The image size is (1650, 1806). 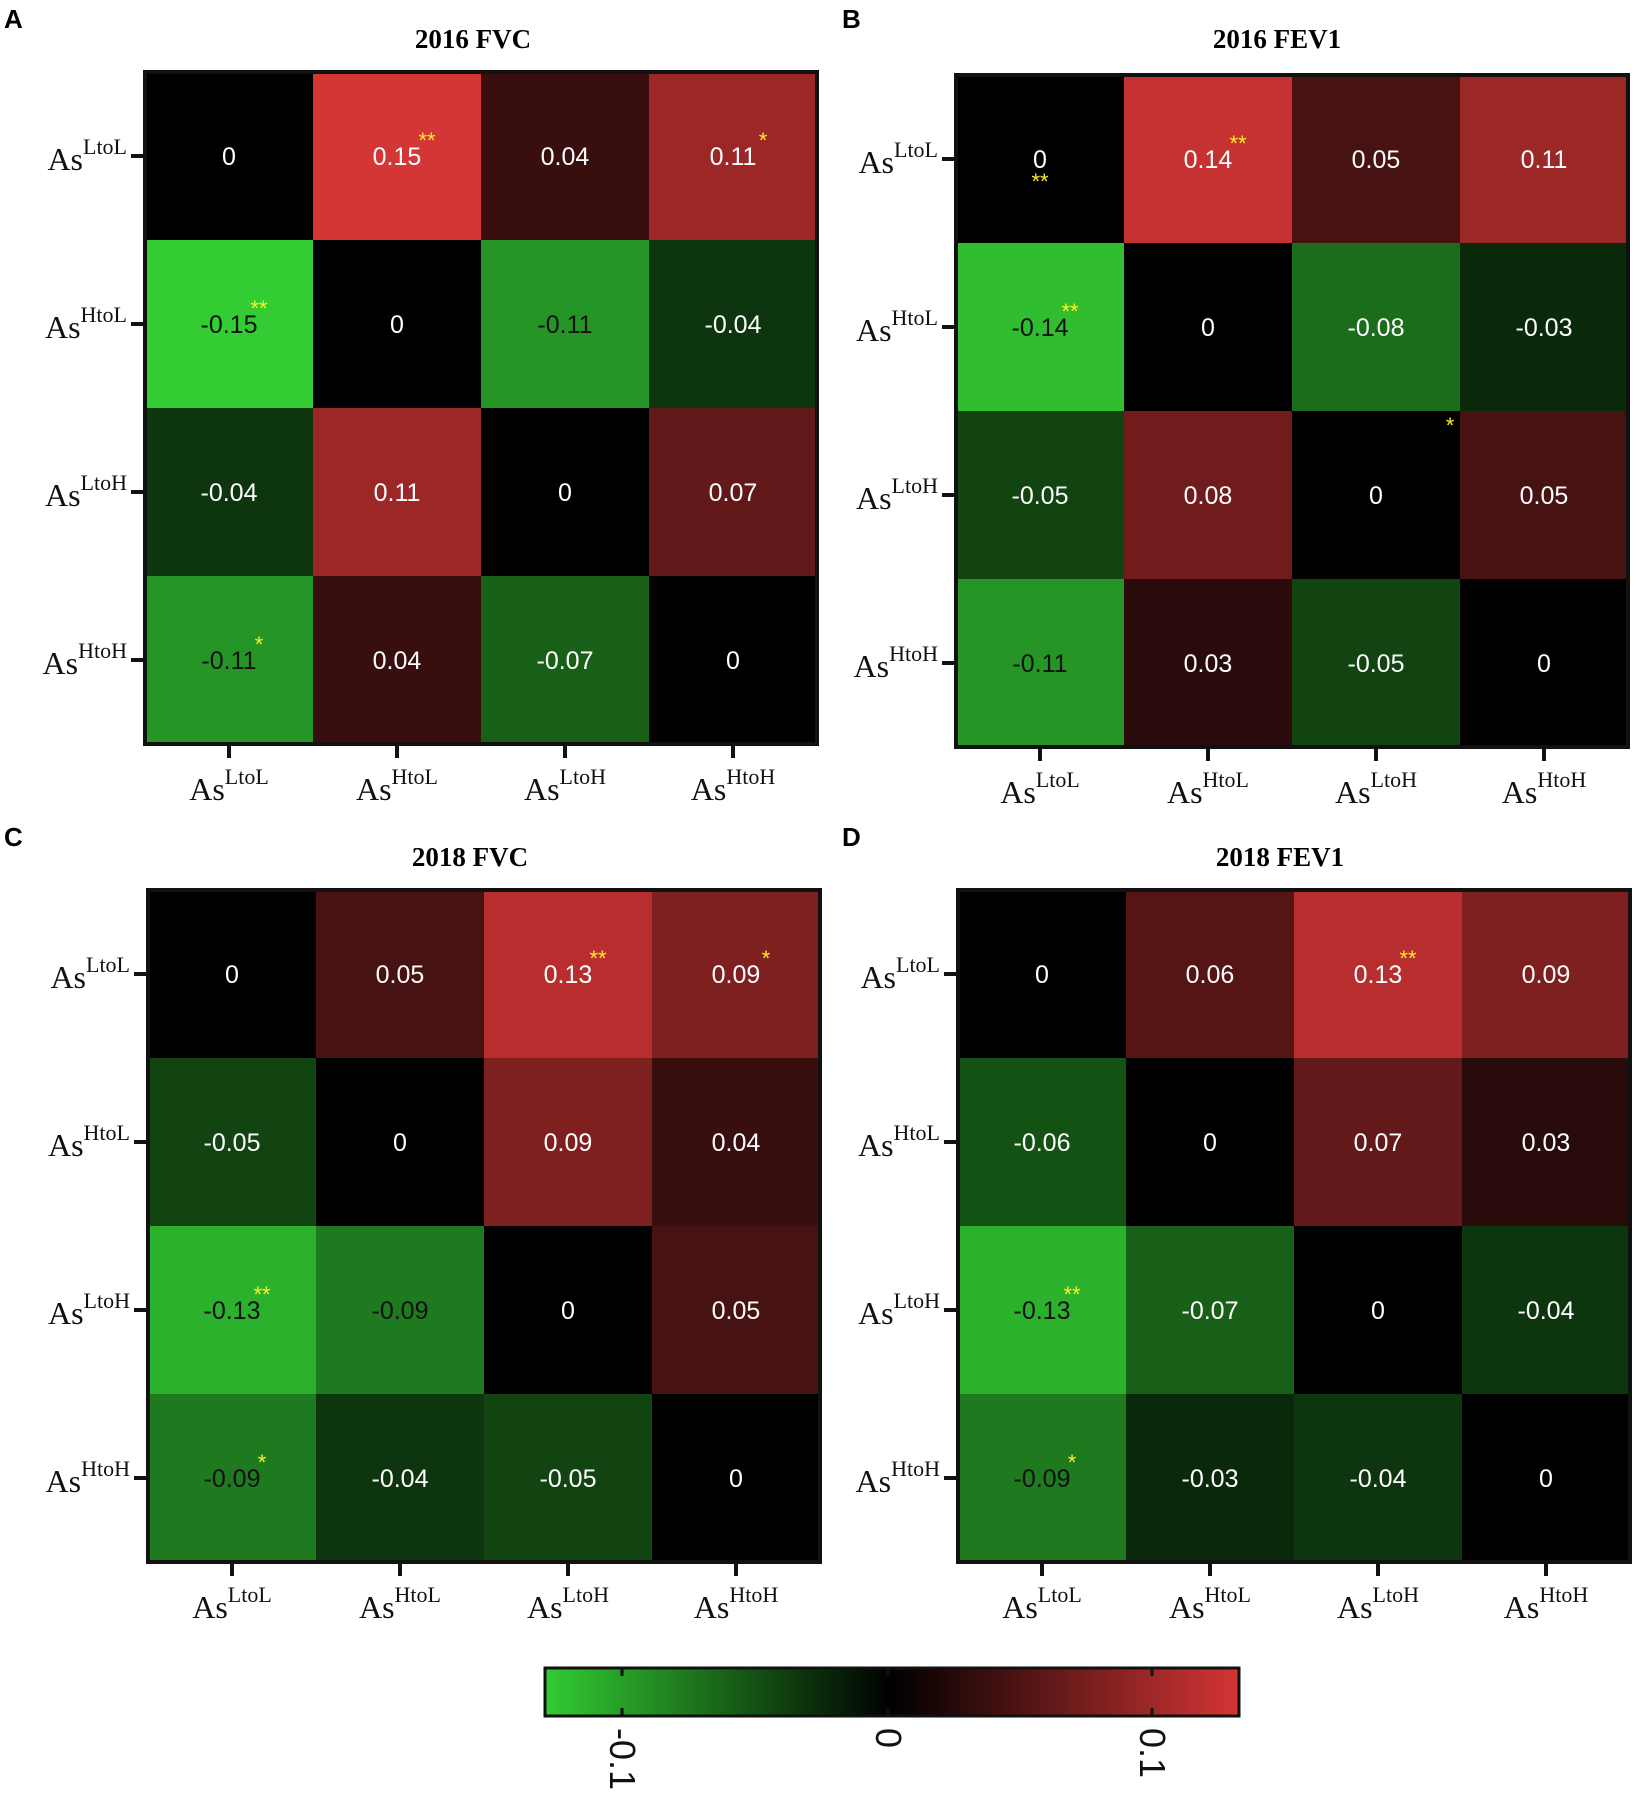 I want to click on cell-value-label: -0.15, so click(x=229, y=325).